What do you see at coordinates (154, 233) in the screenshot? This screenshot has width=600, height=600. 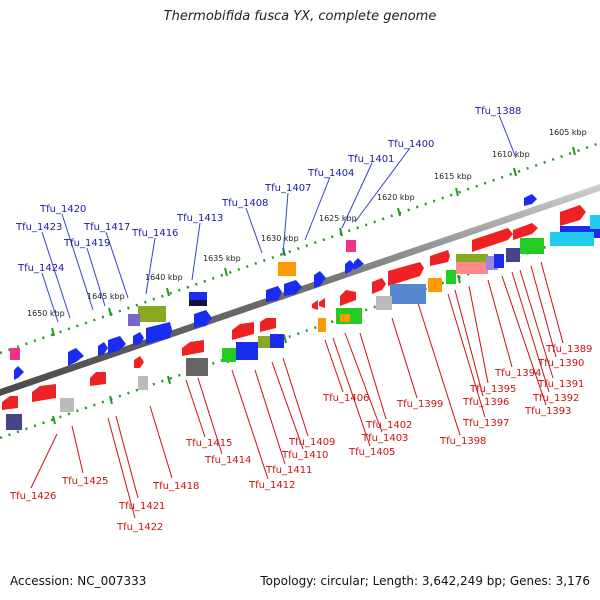 I see `gene-label: Tfu_1416` at bounding box center [154, 233].